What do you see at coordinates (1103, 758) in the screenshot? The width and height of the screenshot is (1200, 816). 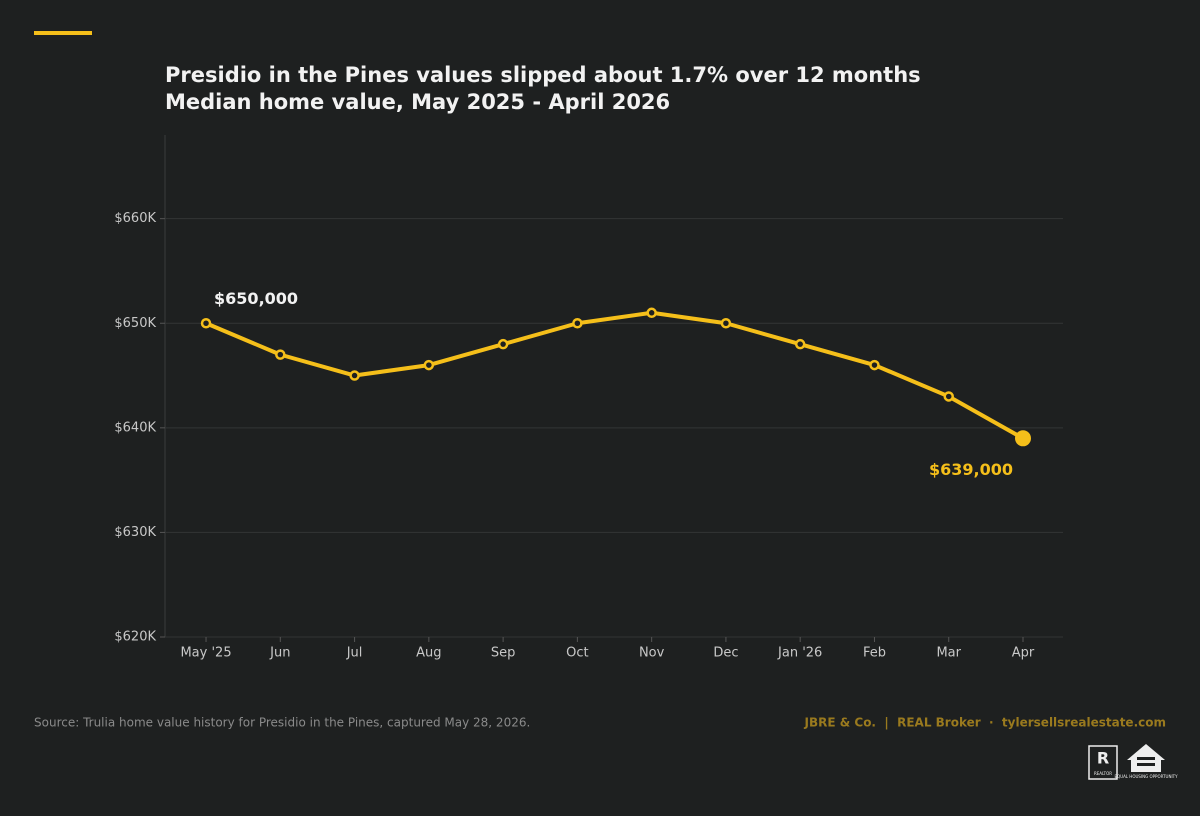 I see `logo-letter: R` at bounding box center [1103, 758].